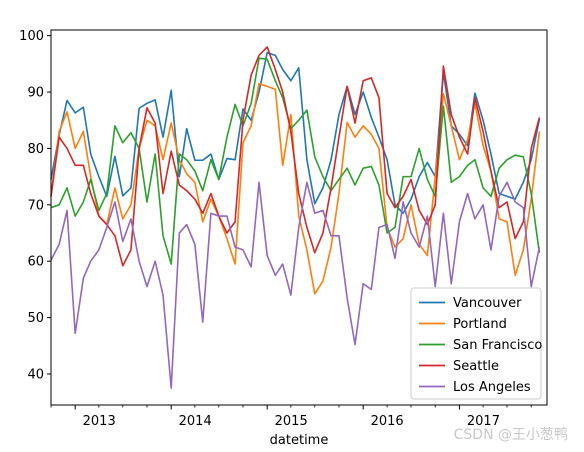 Image resolution: width=584 pixels, height=452 pixels. Describe the element at coordinates (510, 435) in the screenshot. I see `watermark: CSDN @王小葱鸭` at that location.